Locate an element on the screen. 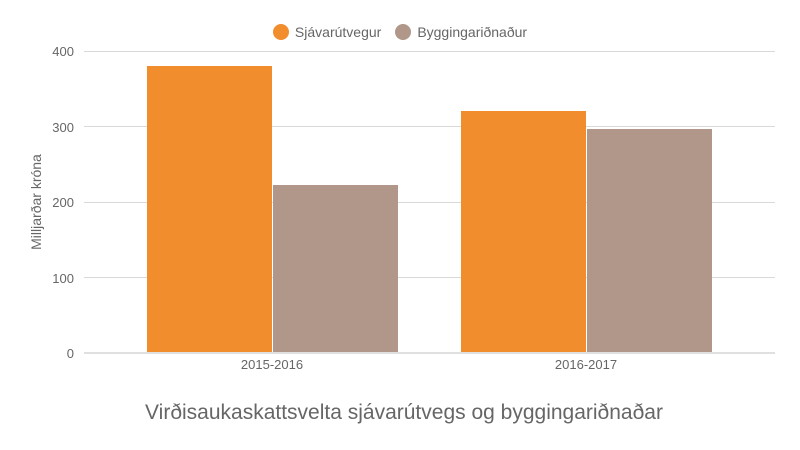 The width and height of the screenshot is (800, 450). y-tick-label: 200 is located at coordinates (63, 202).